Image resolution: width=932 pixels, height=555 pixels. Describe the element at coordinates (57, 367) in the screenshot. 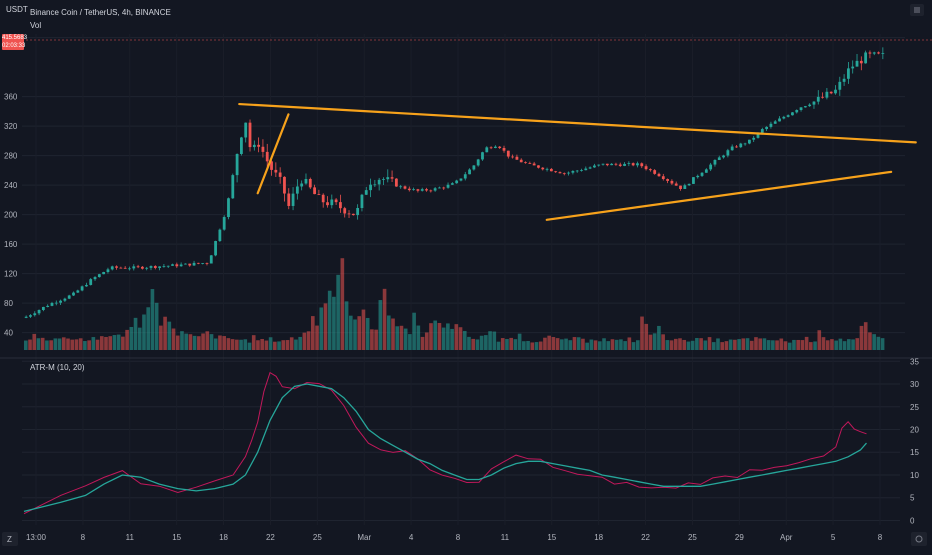

I see `atr-legend-label: ATR-M (10, 20)` at that location.